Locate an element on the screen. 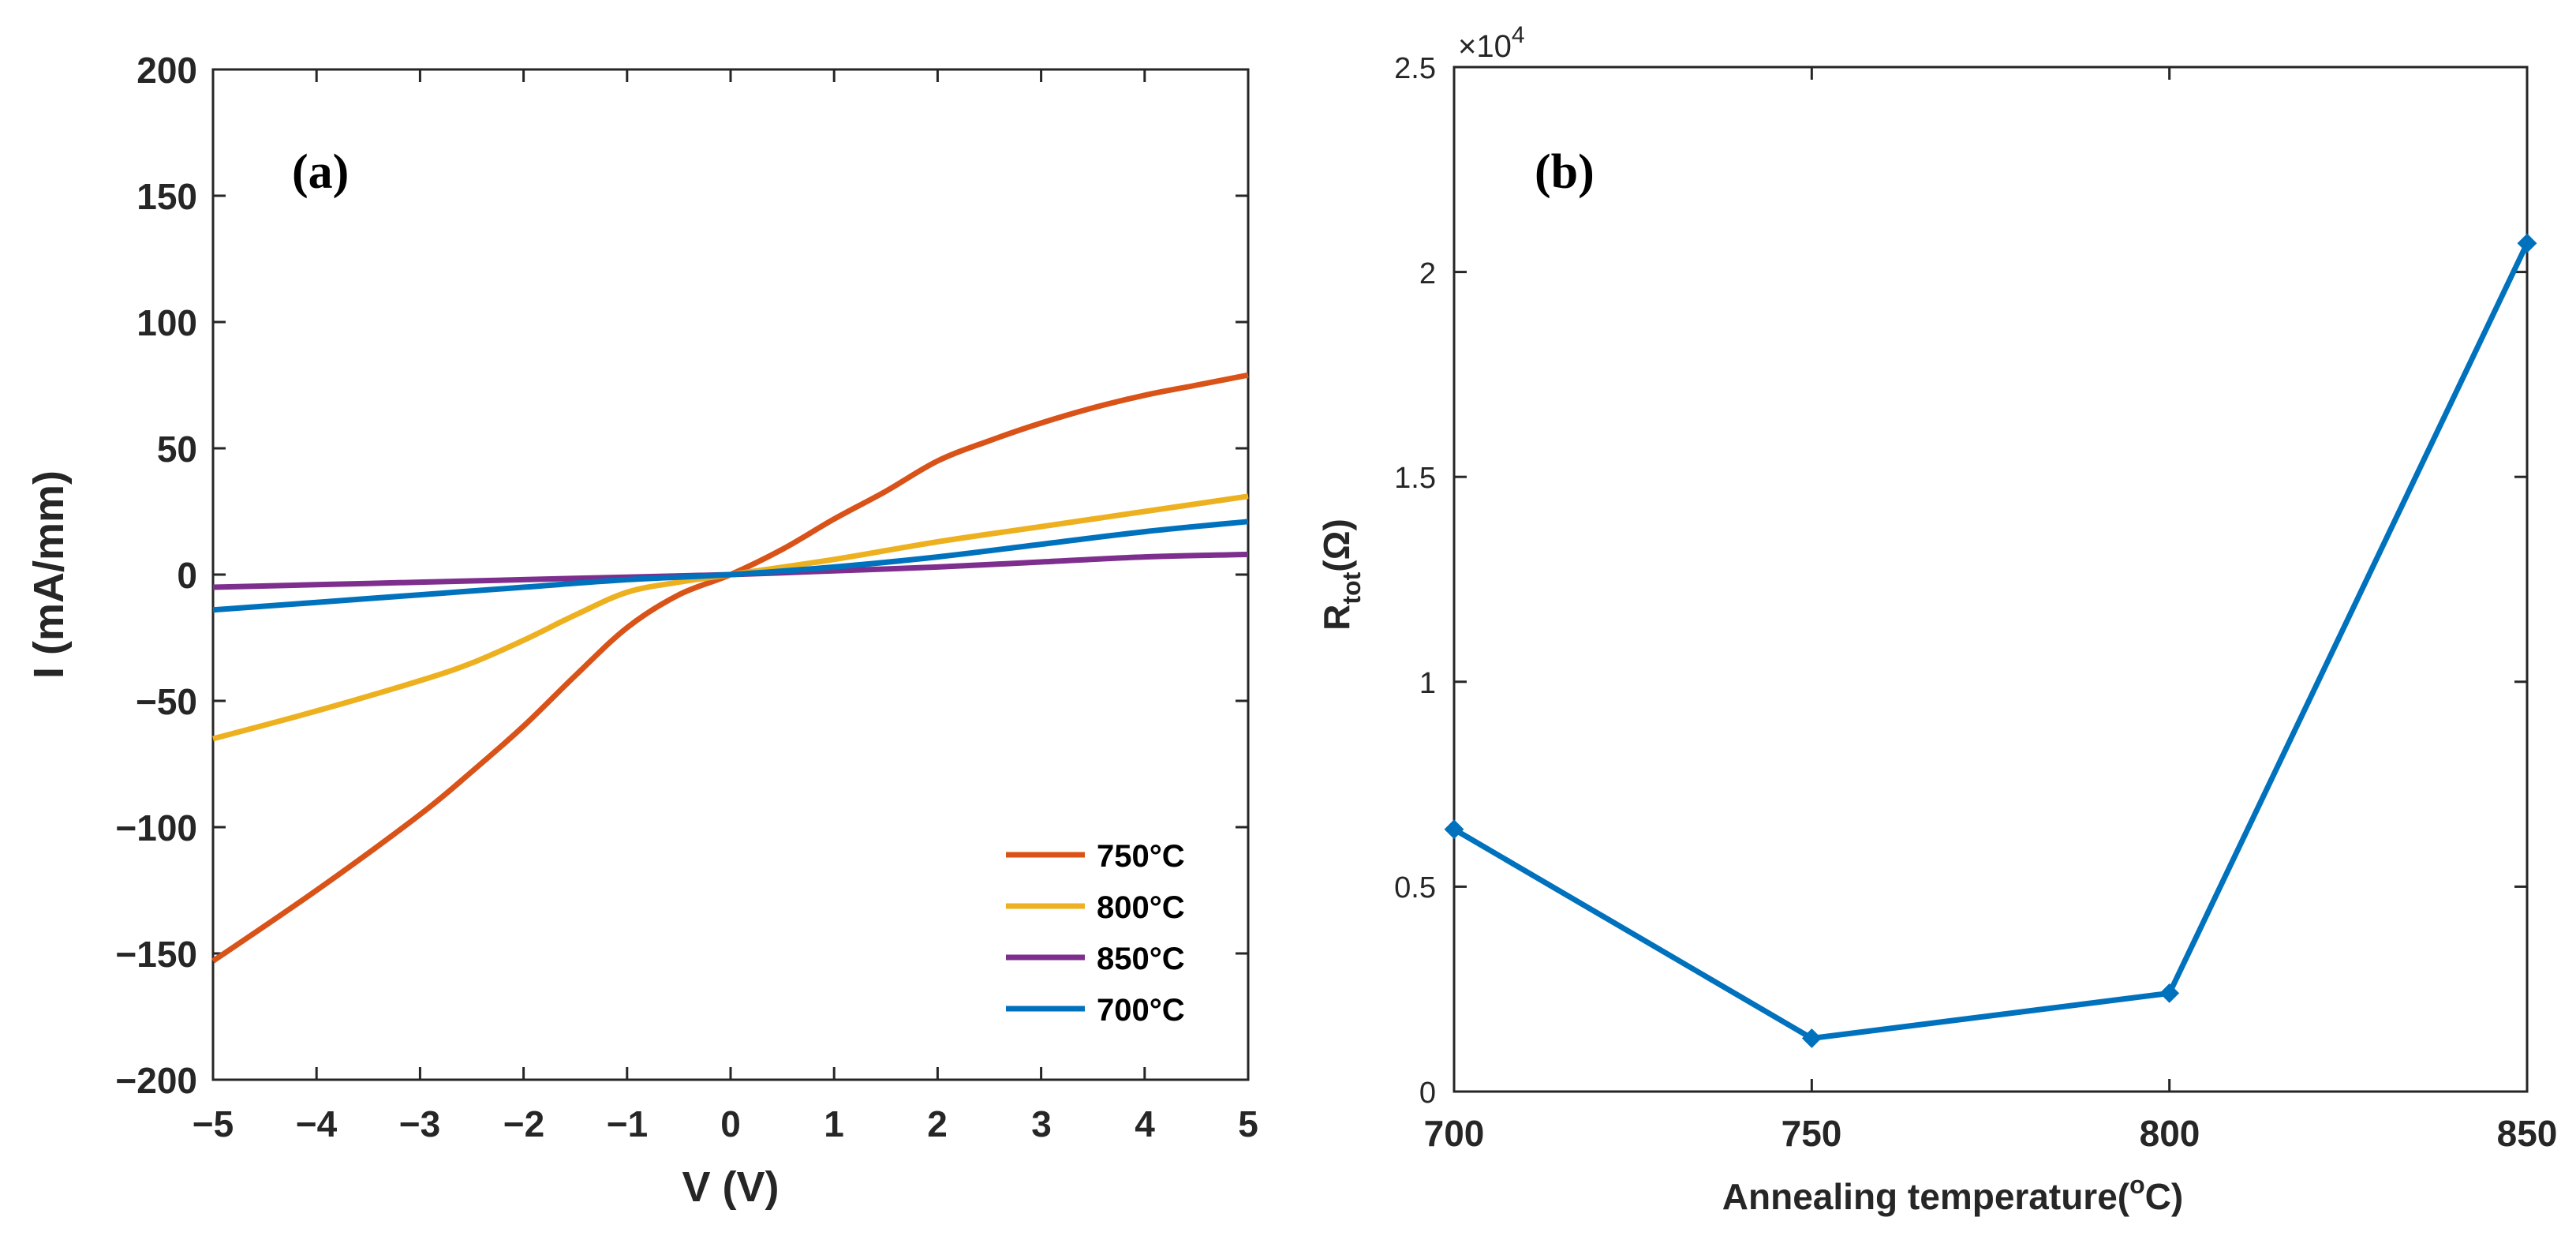 This screenshot has width=2576, height=1236. x-tick-label: 750 is located at coordinates (1812, 1134).